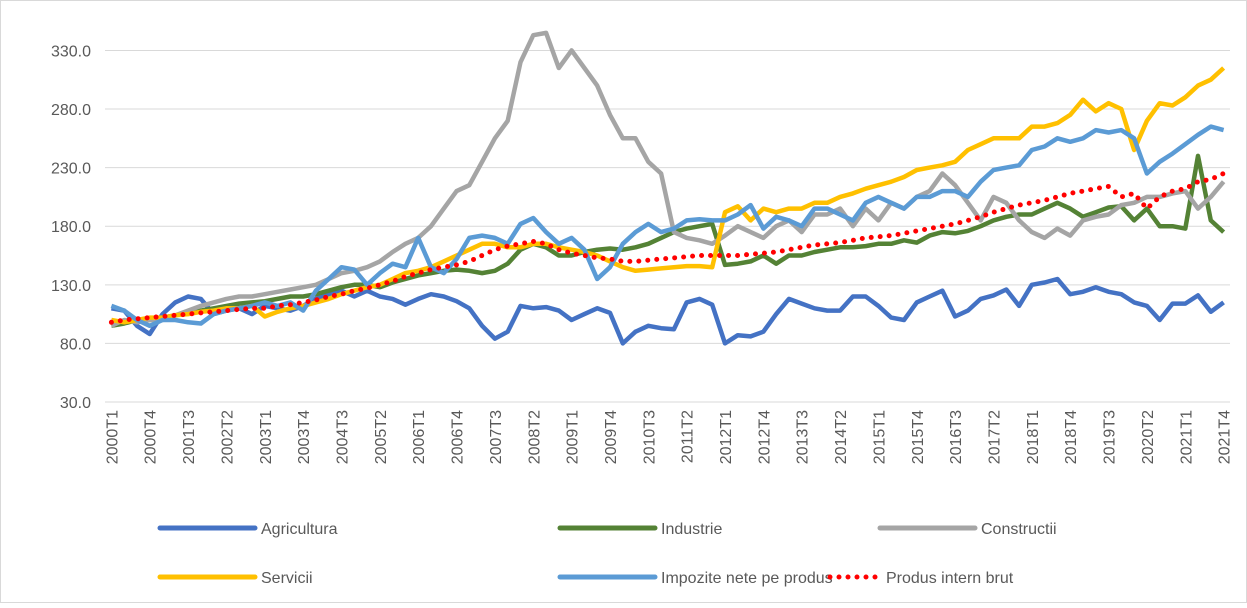 This screenshot has width=1247, height=608. I want to click on legend-label: Agricultura, so click(299, 529).